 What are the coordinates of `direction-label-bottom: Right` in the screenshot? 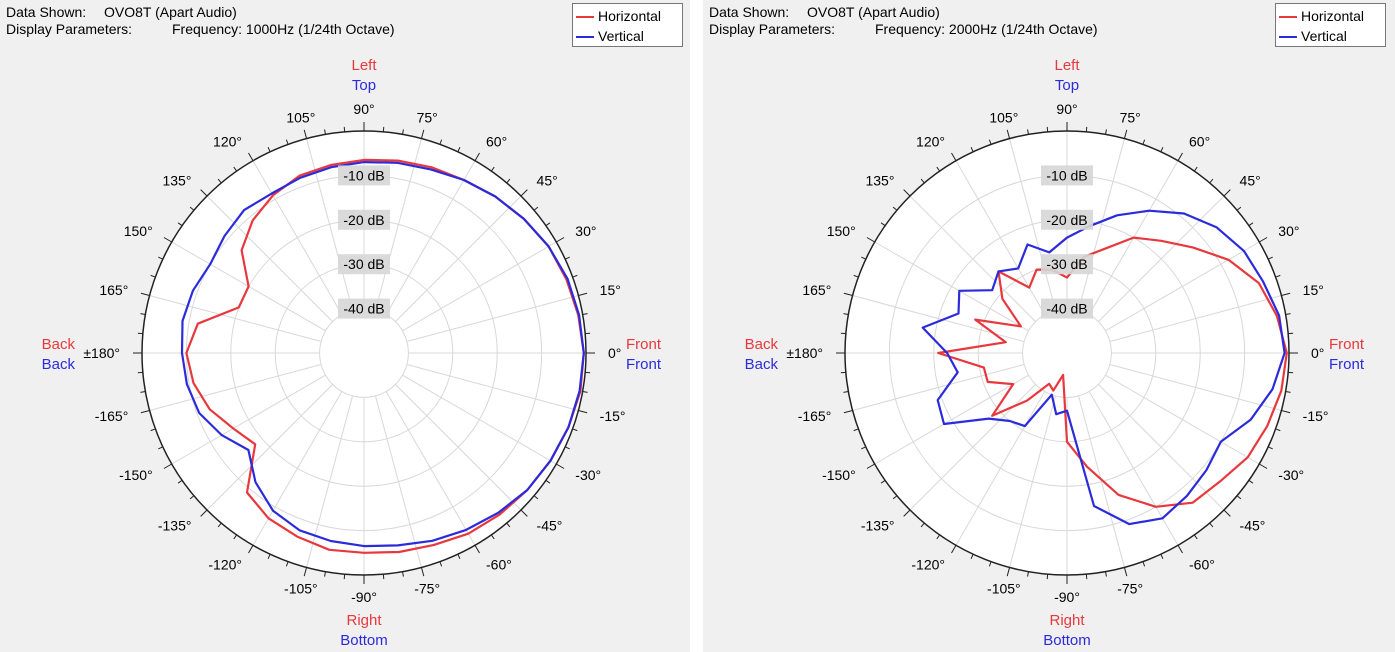 It's located at (364, 620).